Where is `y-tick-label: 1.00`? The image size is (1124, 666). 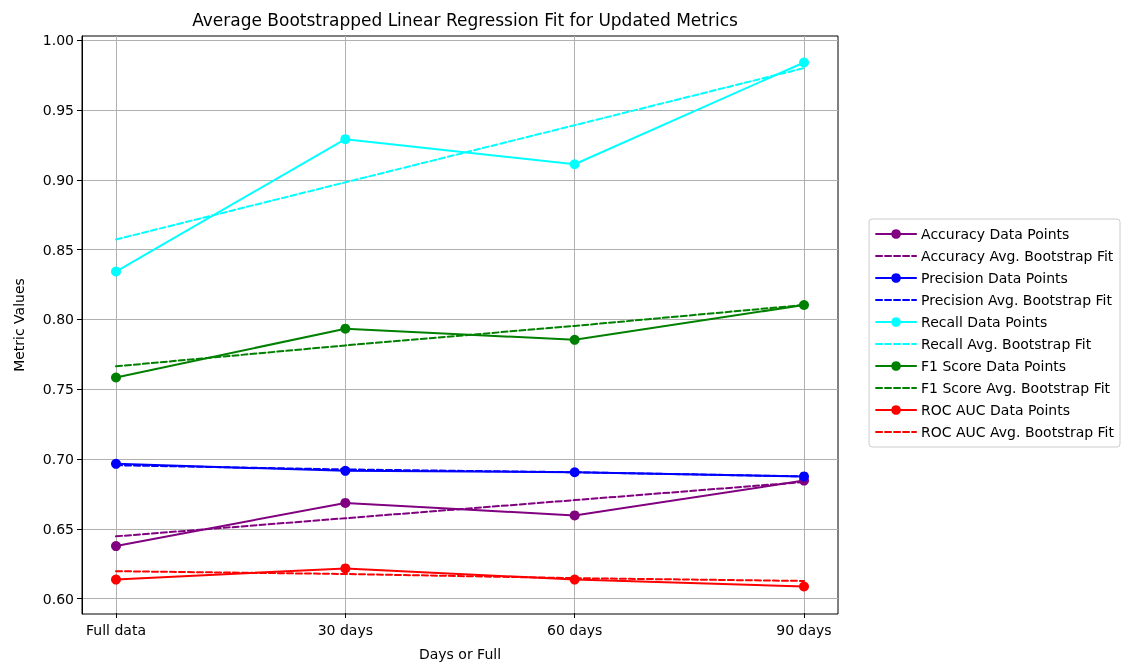 y-tick-label: 1.00 is located at coordinates (58, 40).